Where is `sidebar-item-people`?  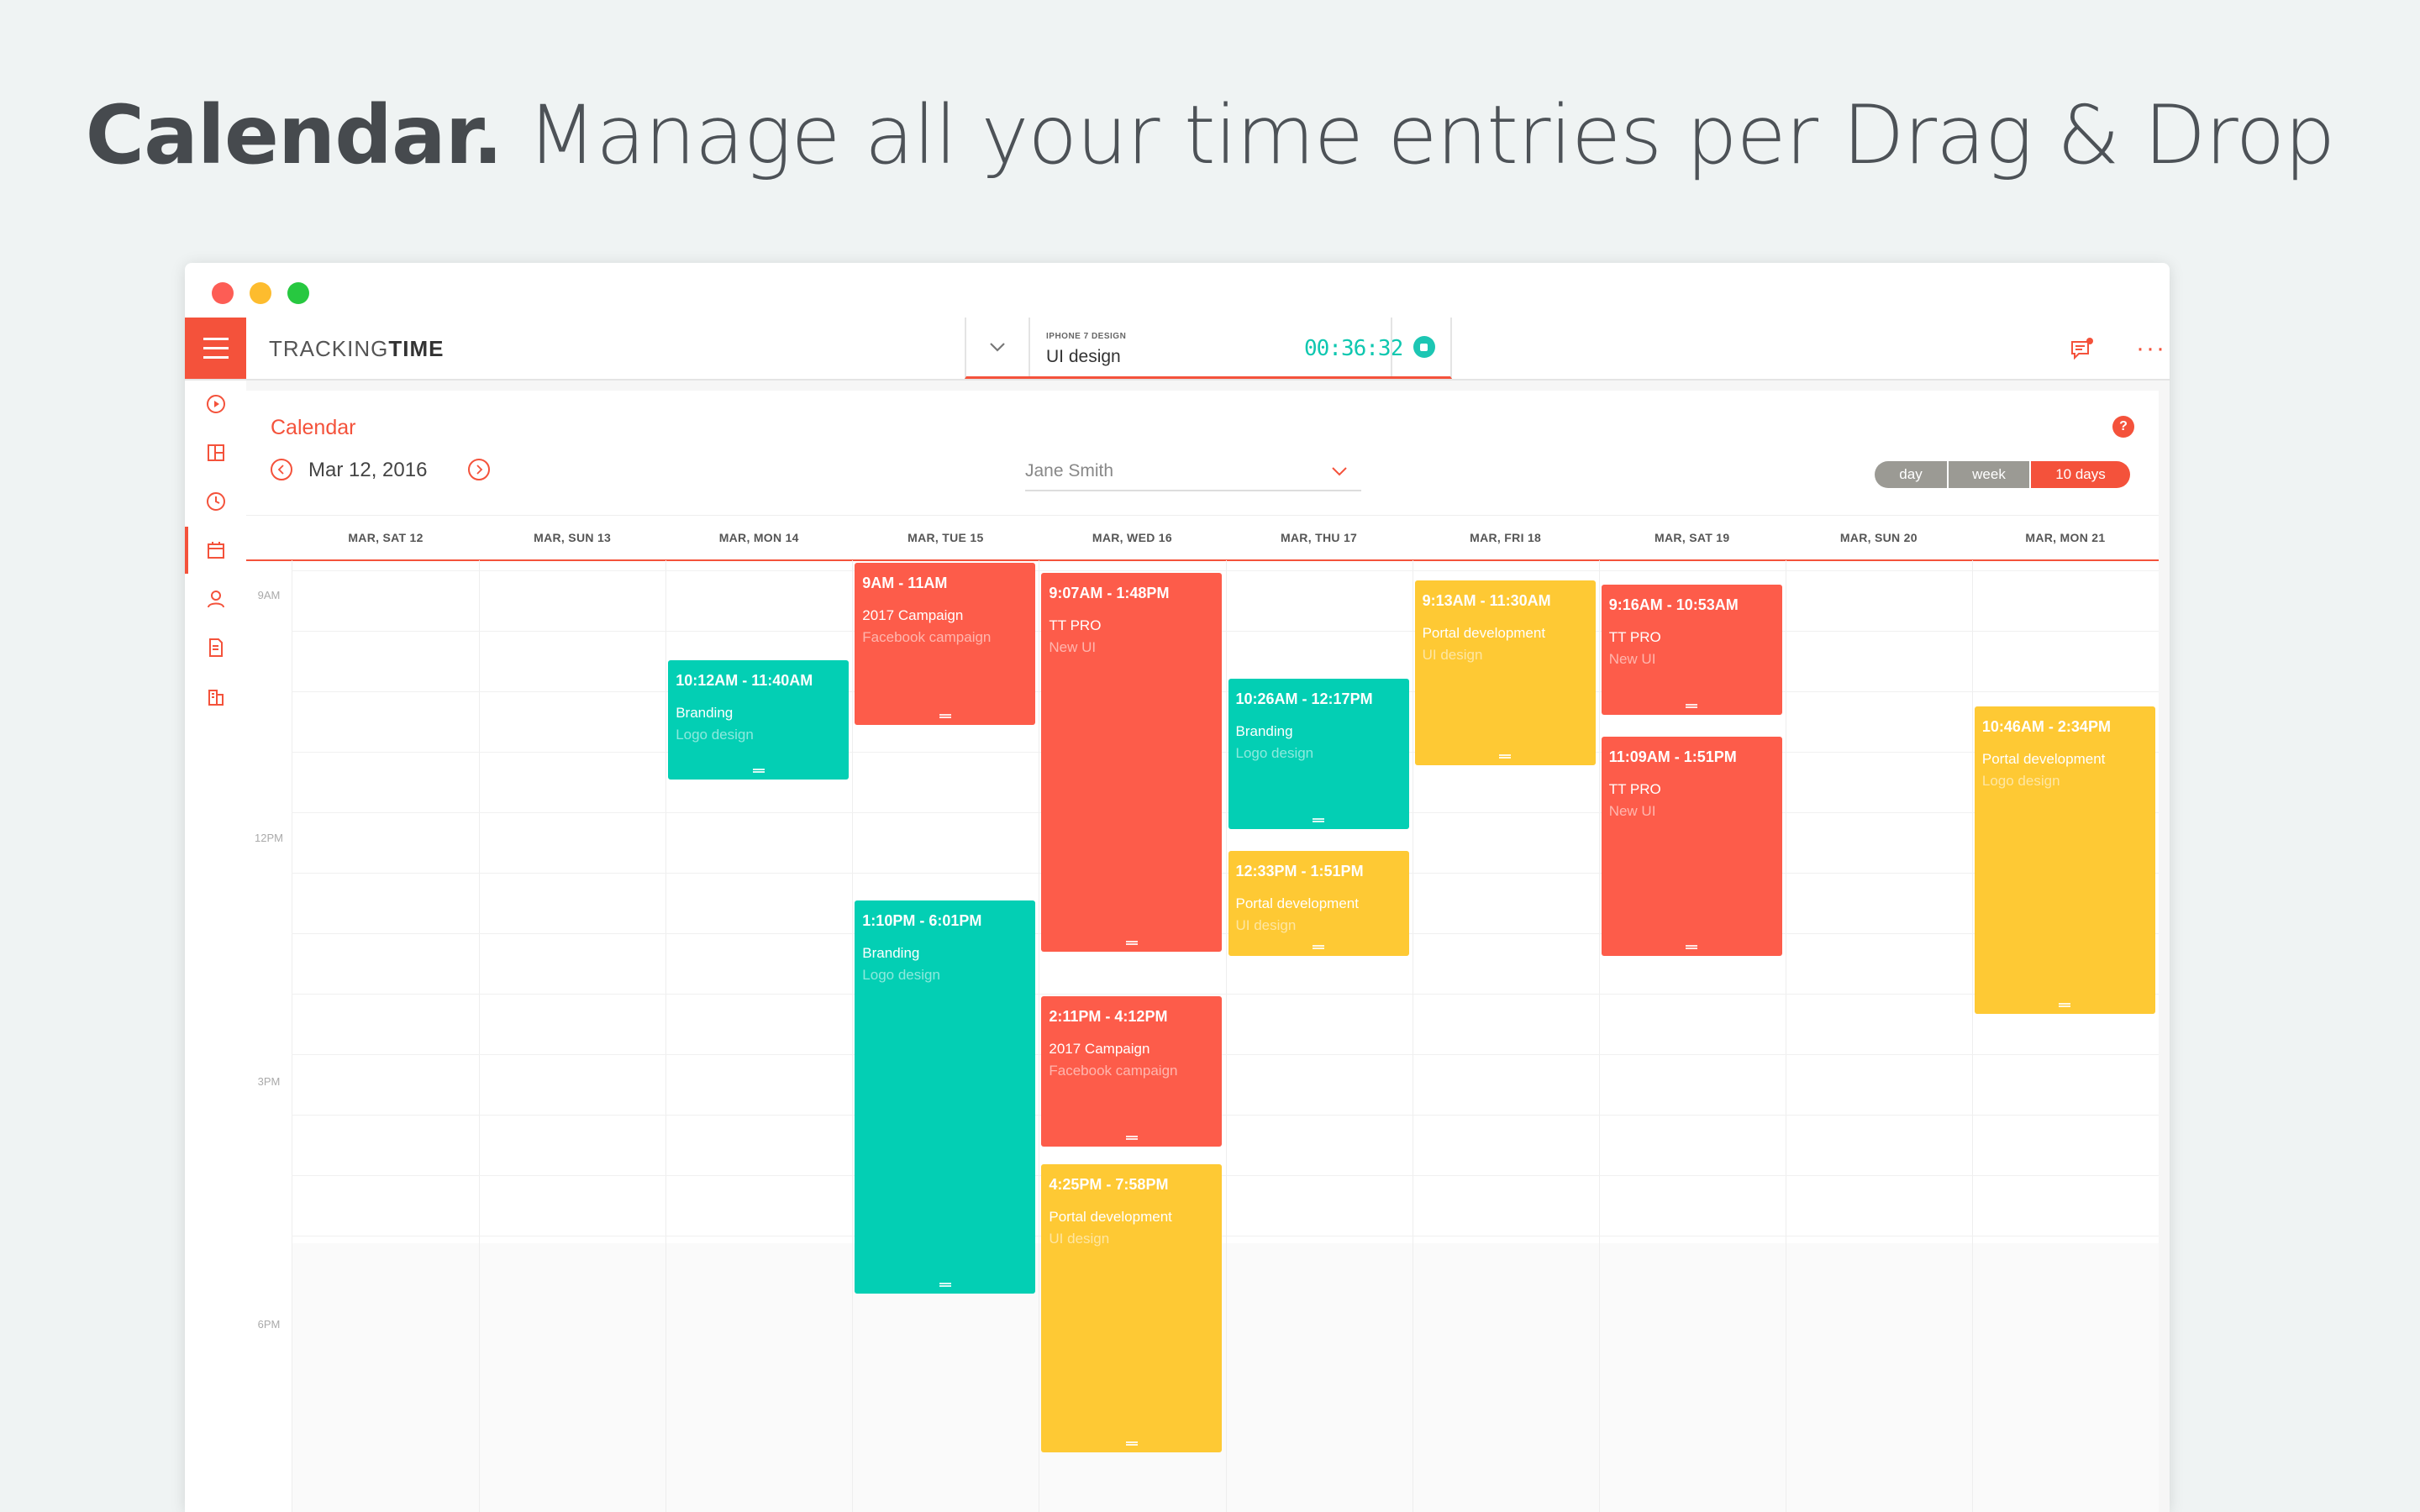 sidebar-item-people is located at coordinates (216, 598).